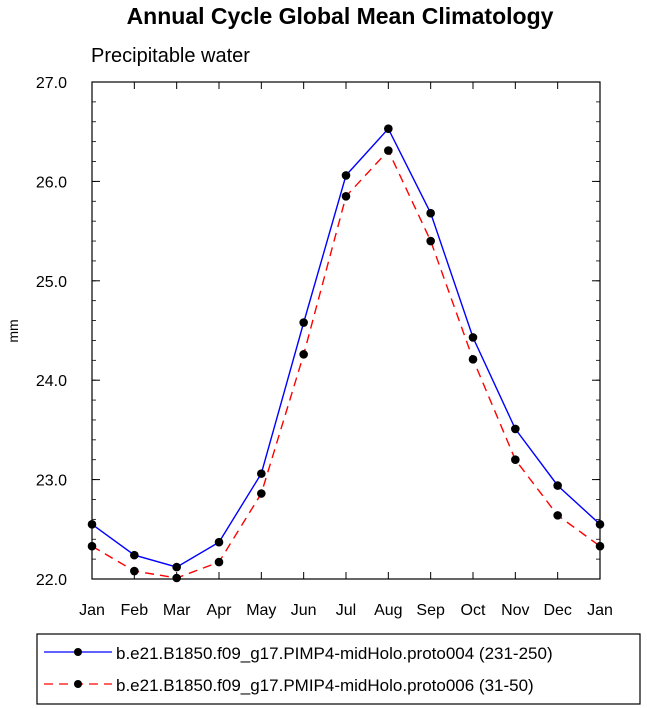 The width and height of the screenshot is (647, 708). Describe the element at coordinates (170, 56) in the screenshot. I see `chart-subtitle: Precipitable water` at that location.